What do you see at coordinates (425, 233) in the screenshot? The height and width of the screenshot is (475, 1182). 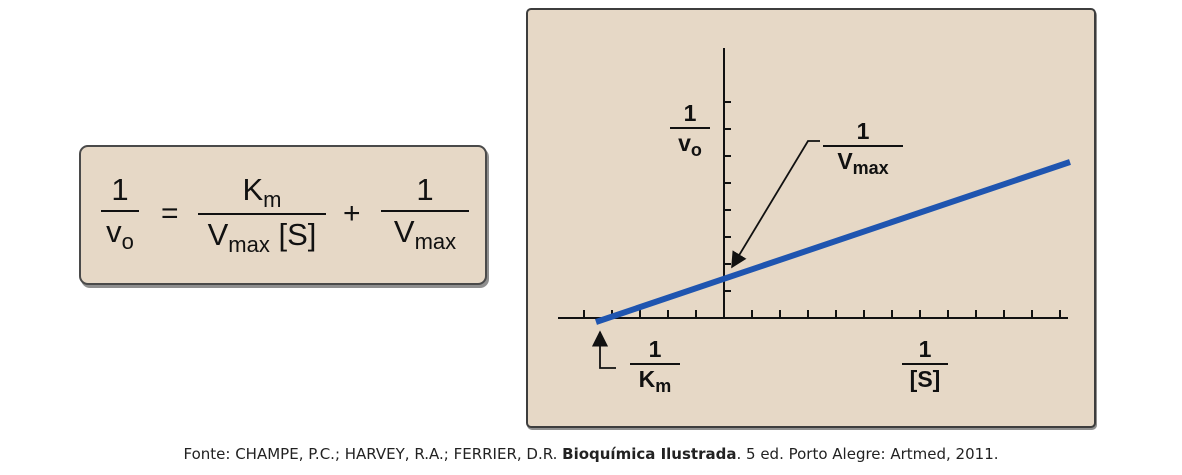 I see `term2-denominator: Vmax` at bounding box center [425, 233].